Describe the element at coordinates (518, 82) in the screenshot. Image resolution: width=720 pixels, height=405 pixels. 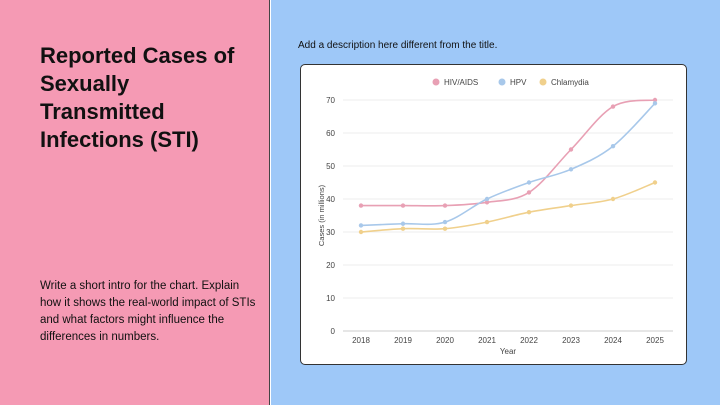
I see `legend-label: HPV` at that location.